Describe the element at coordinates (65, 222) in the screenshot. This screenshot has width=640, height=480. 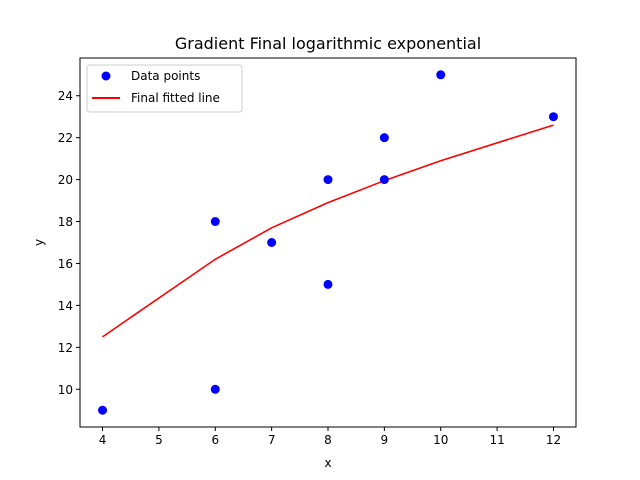
I see `y-tick-label: 18` at that location.